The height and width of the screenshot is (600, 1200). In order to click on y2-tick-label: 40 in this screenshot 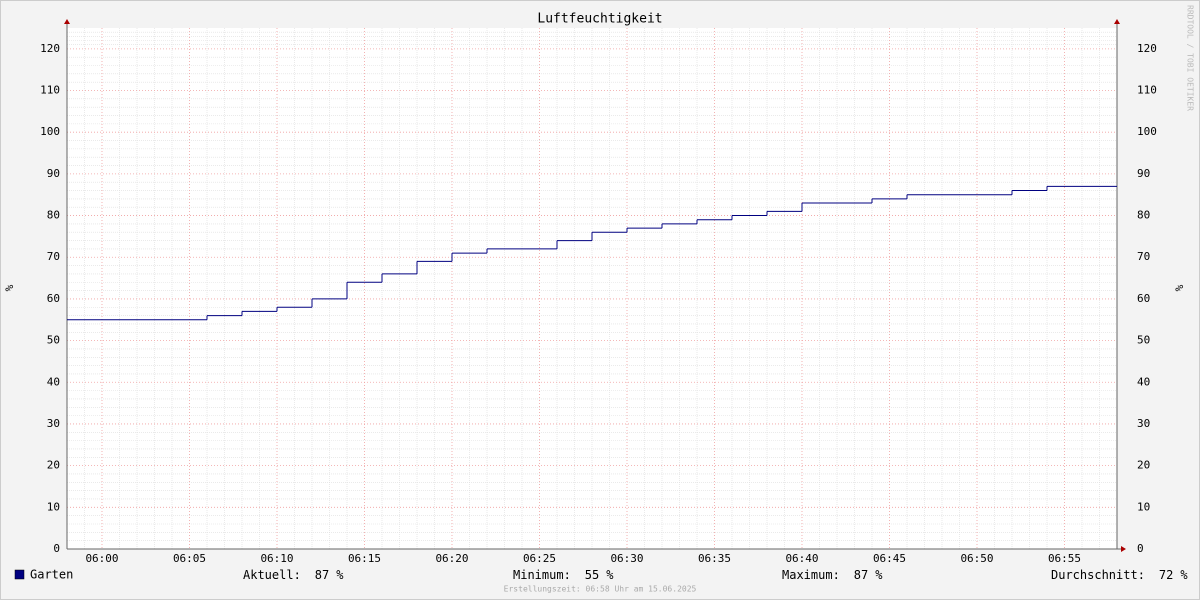, I will do `click(1143, 381)`.